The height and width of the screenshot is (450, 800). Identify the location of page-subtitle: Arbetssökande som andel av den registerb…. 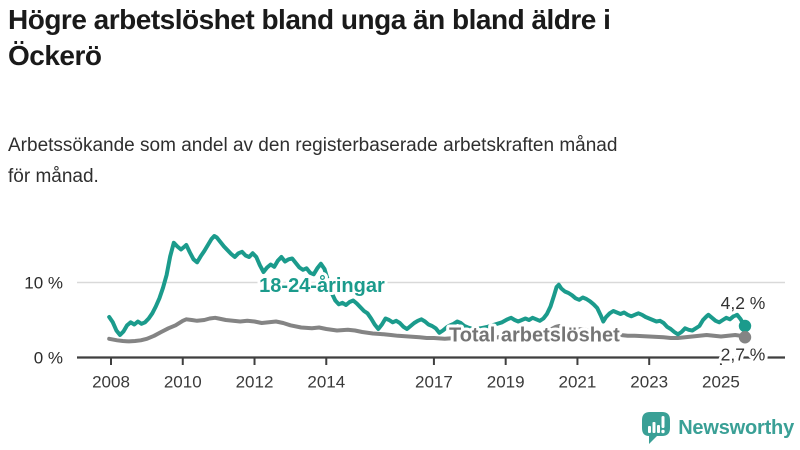
(400, 161).